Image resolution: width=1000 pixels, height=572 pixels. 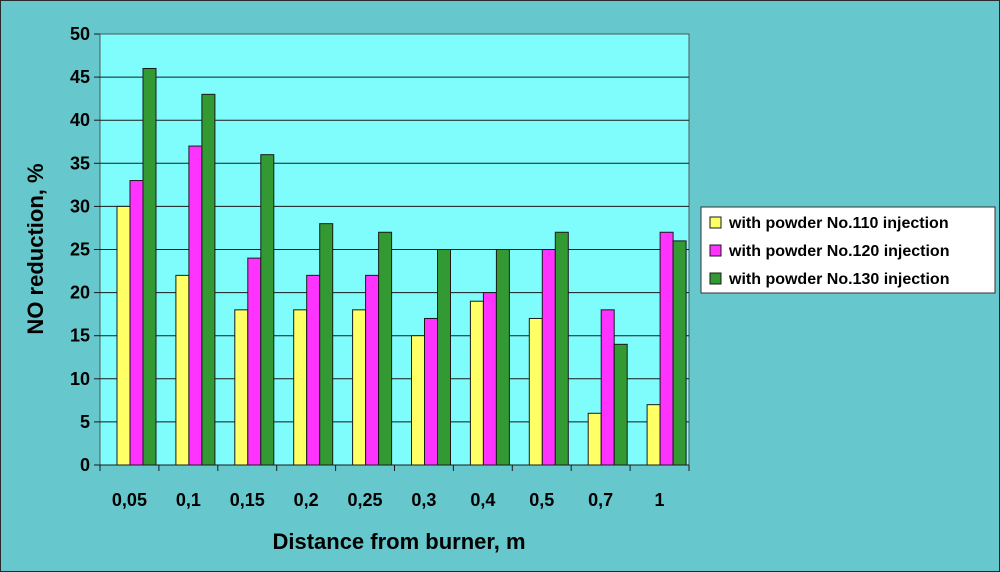 What do you see at coordinates (80, 206) in the screenshot?
I see `y-tick-label: 30` at bounding box center [80, 206].